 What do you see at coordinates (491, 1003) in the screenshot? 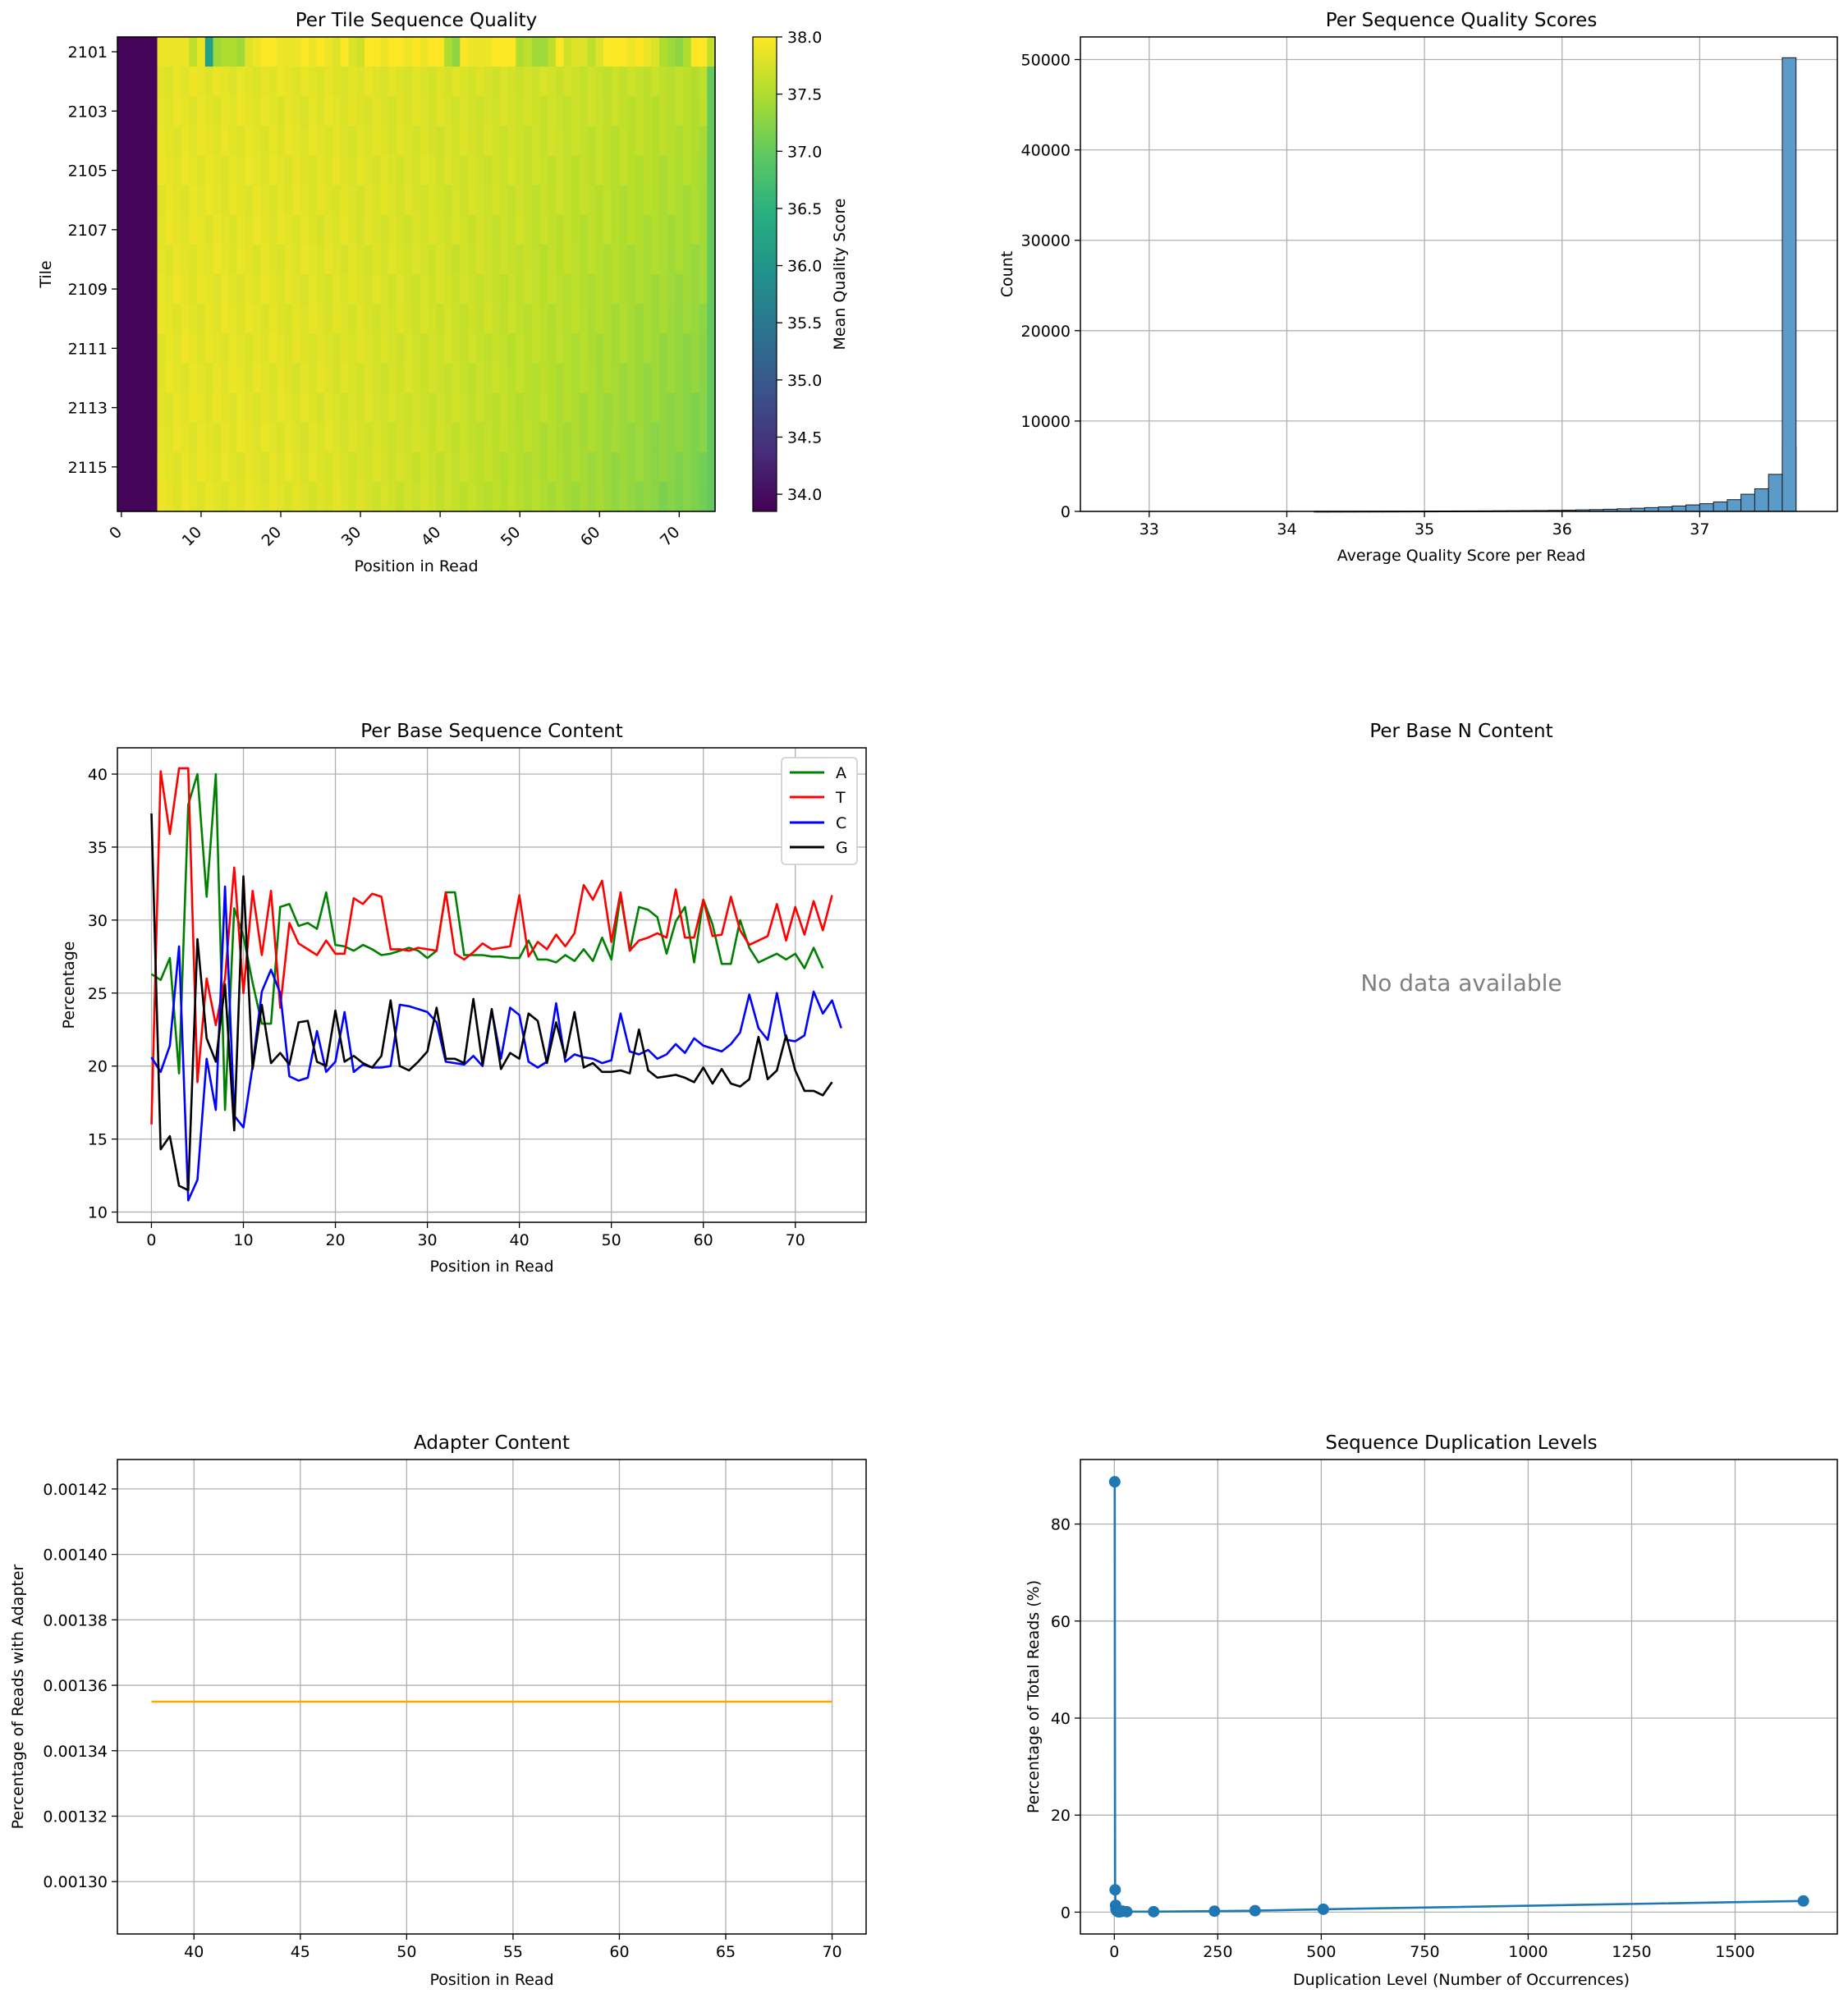
I see `series-line-g` at bounding box center [491, 1003].